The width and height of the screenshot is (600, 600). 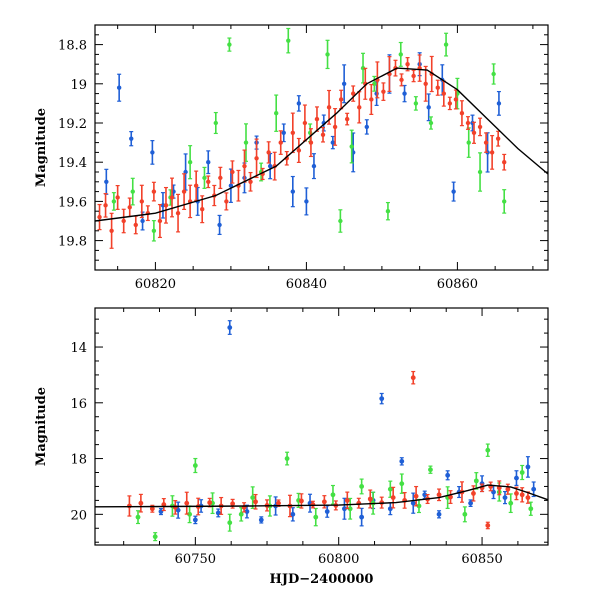 I want to click on y-tick-label: 19, so click(x=78, y=85).